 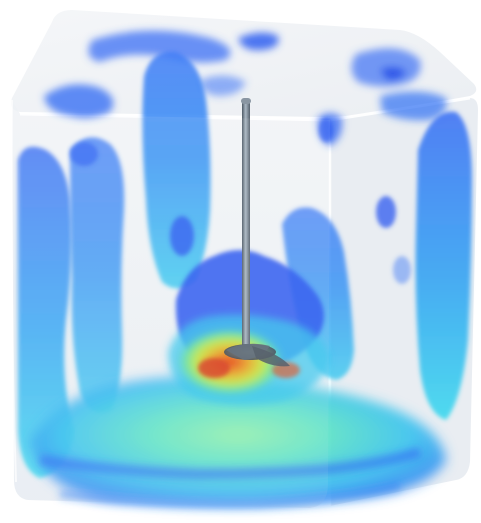 What do you see at coordinates (257, 232) in the screenshot?
I see `impeller-assembly` at bounding box center [257, 232].